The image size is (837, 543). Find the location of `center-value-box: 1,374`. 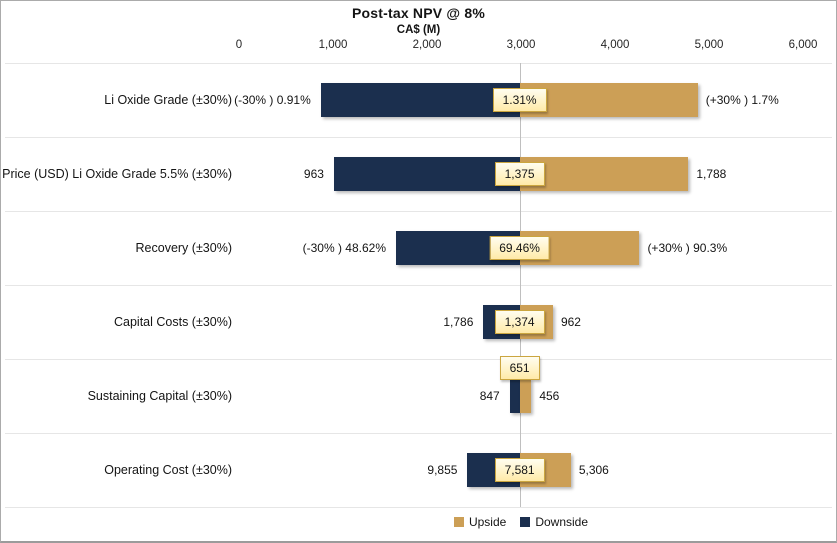

center-value-box: 1,374 is located at coordinates (519, 321).